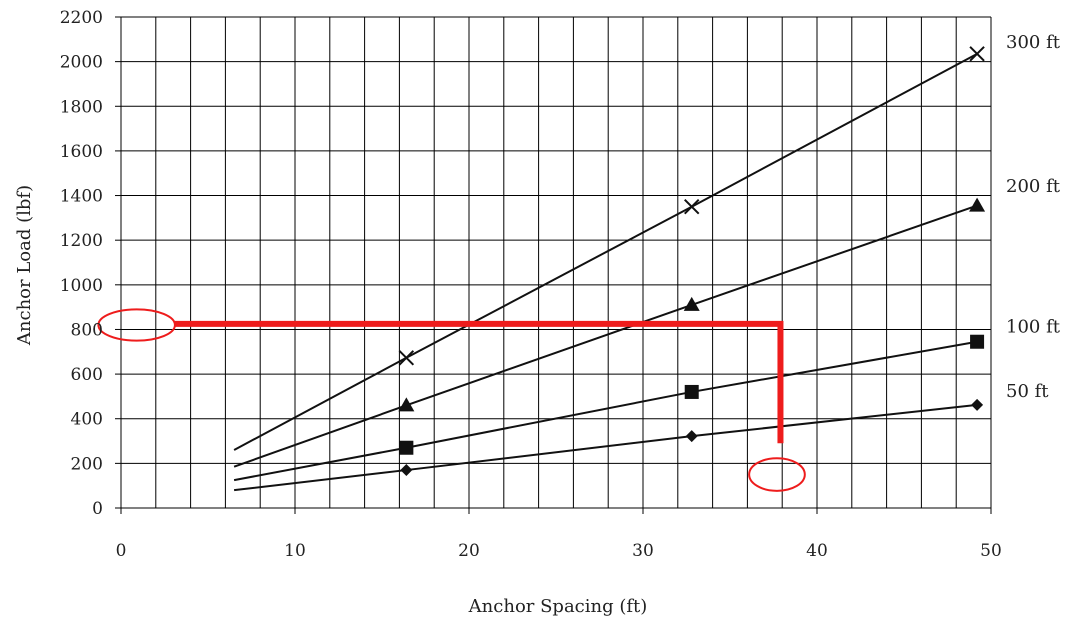 The height and width of the screenshot is (617, 1072). Describe the element at coordinates (81, 197) in the screenshot. I see `y-tick-label: 1400` at that location.